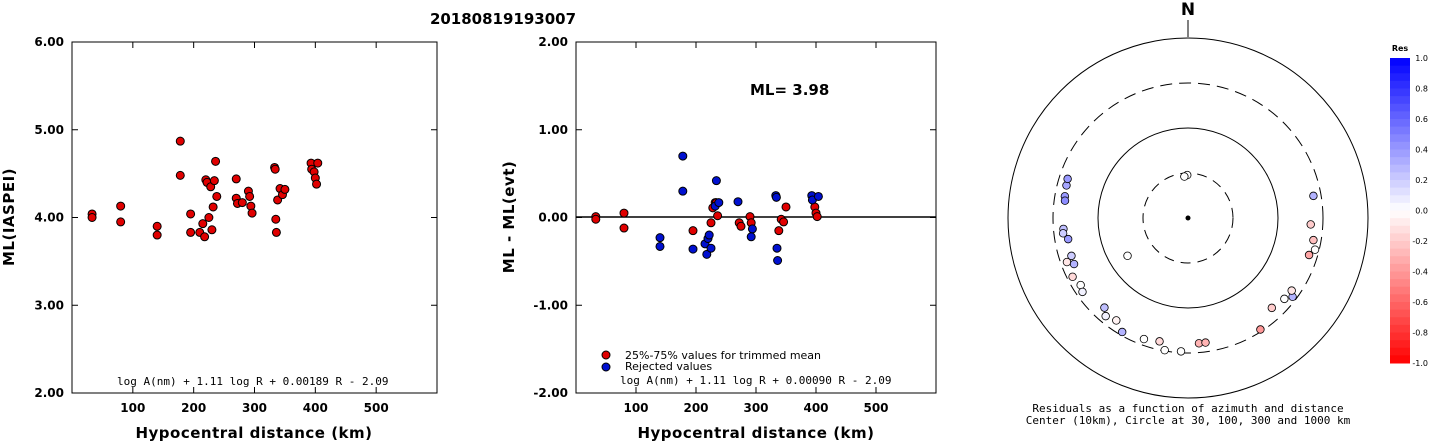 Image resolution: width=1437 pixels, height=441 pixels. What do you see at coordinates (1421, 180) in the screenshot?
I see `colorbar-tick-label: 0.2` at bounding box center [1421, 180].